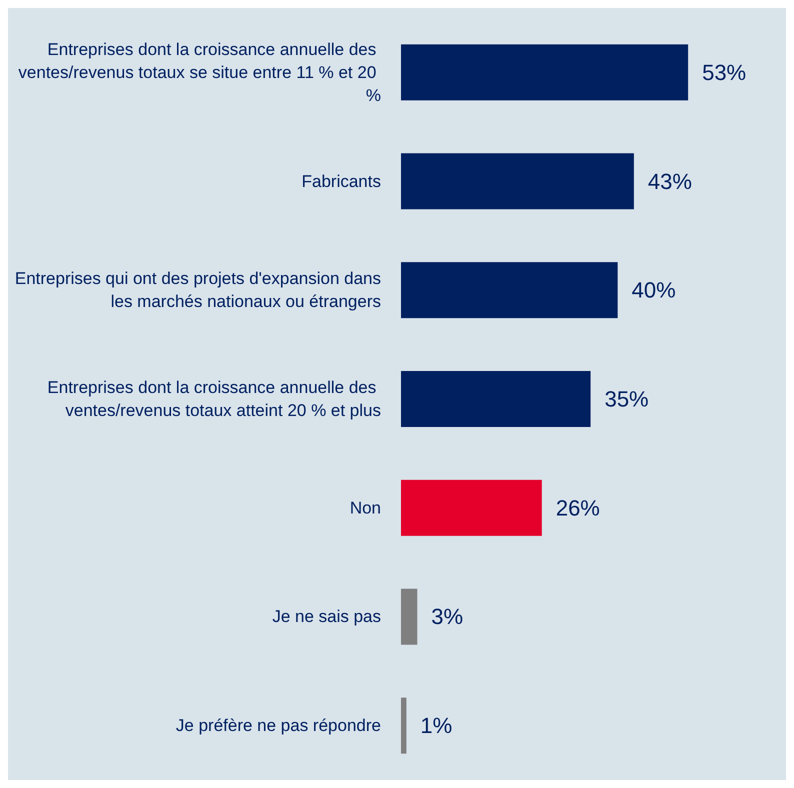  I want to click on y-tick-label: Entreprises dont la croissance annuelle des ventes/revenus totaux atteint 20 % et plus, so click(214, 399).